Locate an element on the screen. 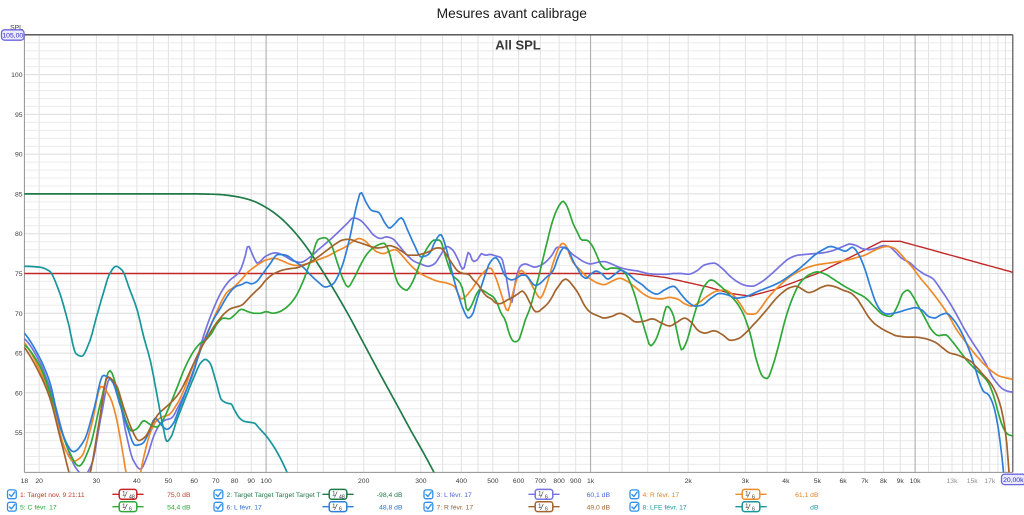 This screenshot has width=1024, height=515. svg-text: 54,4 dB is located at coordinates (179, 507).